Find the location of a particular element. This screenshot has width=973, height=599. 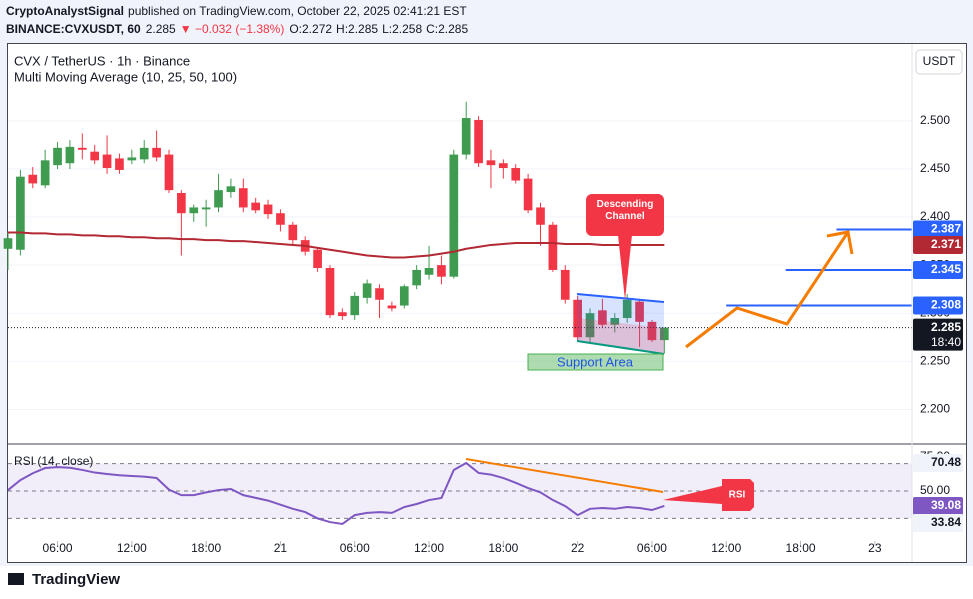

channel-top is located at coordinates (620, 298).